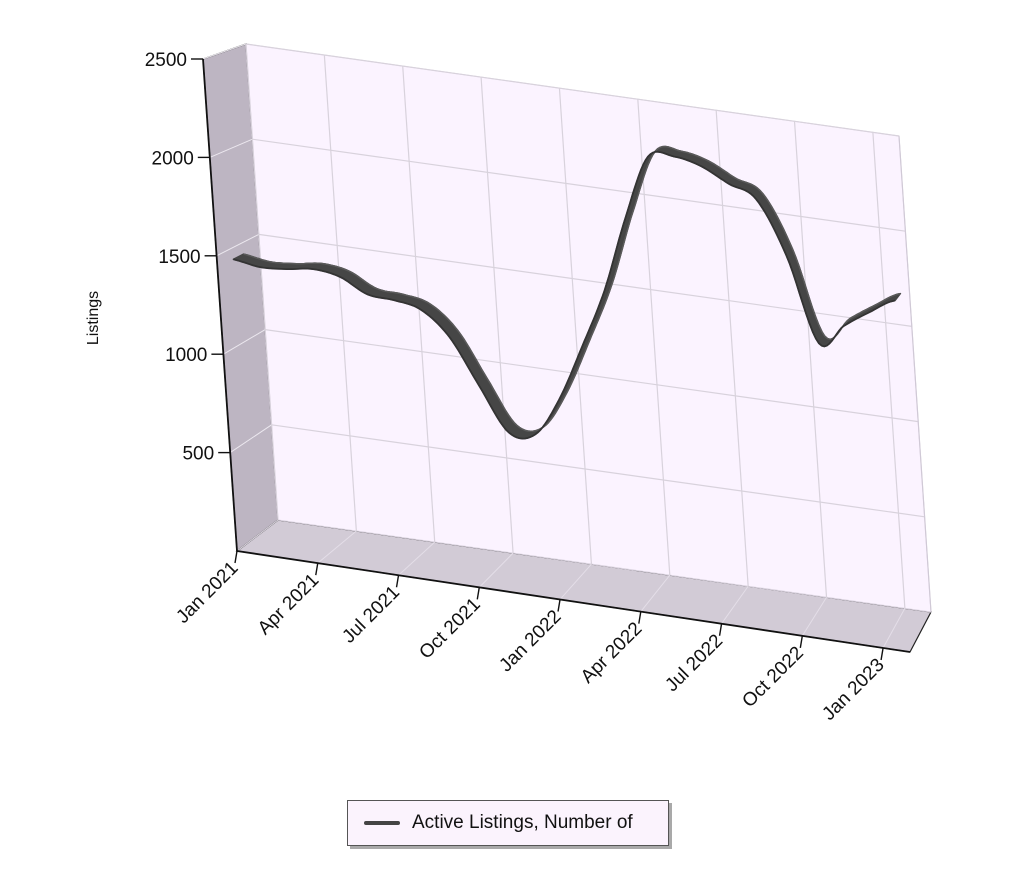 Image resolution: width=1024 pixels, height=871 pixels. Describe the element at coordinates (179, 257) in the screenshot. I see `y-tick-label: 1500` at that location.